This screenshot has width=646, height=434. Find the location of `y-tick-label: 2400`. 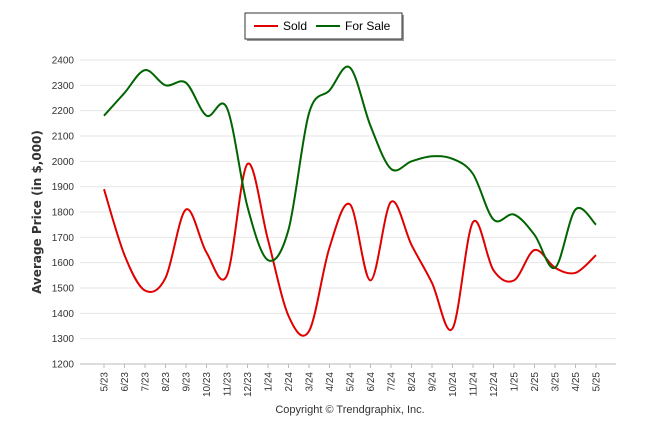

y-tick-label: 2400 is located at coordinates (63, 61).